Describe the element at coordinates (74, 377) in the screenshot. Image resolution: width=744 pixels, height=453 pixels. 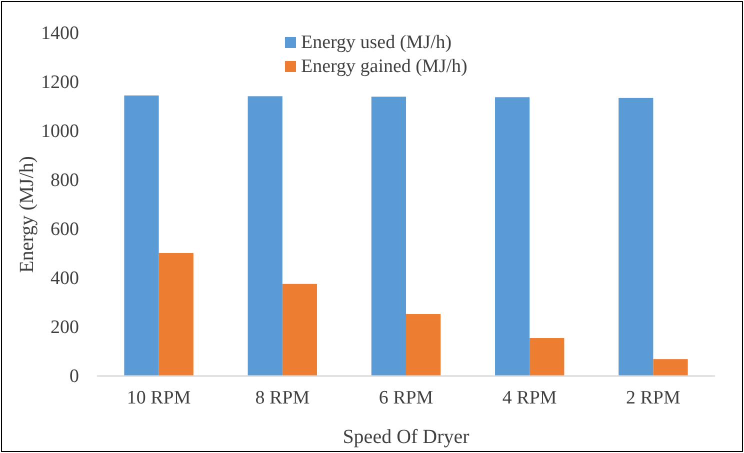
I see `y-tick-label: 0` at that location.